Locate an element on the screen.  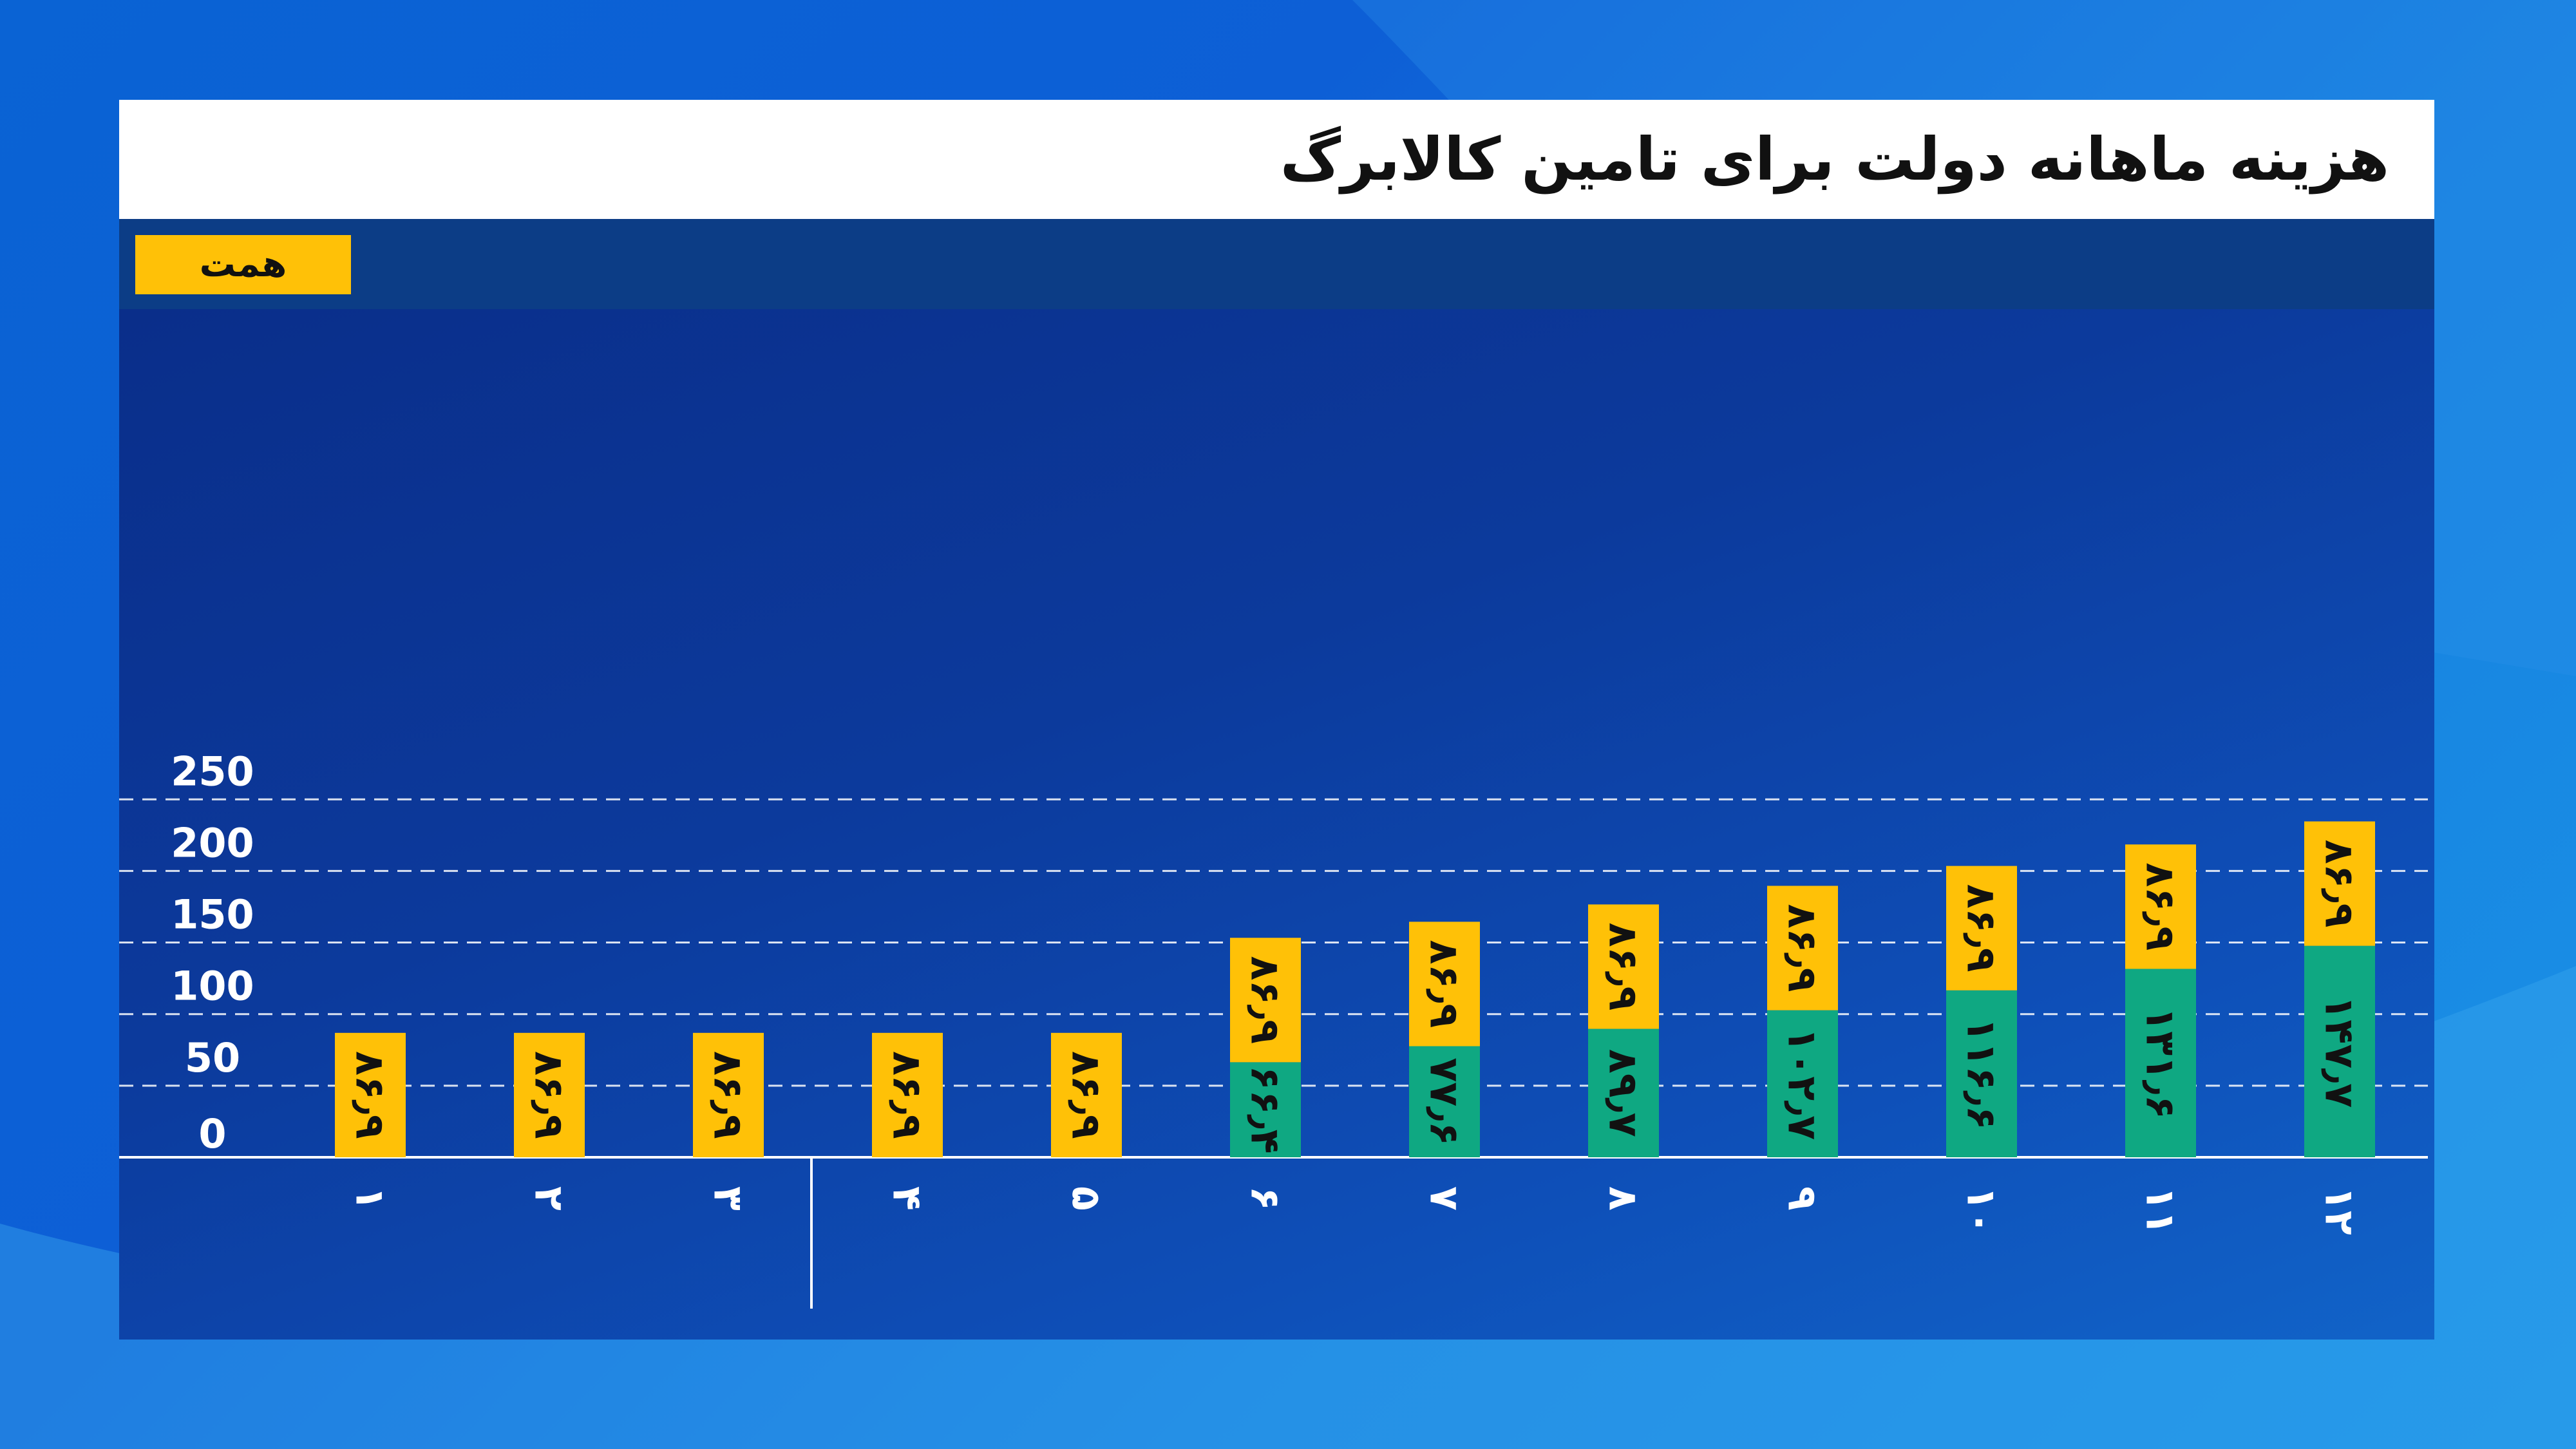
bar-value-label: ۱۱۶٫۶ is located at coordinates (1981, 1074).